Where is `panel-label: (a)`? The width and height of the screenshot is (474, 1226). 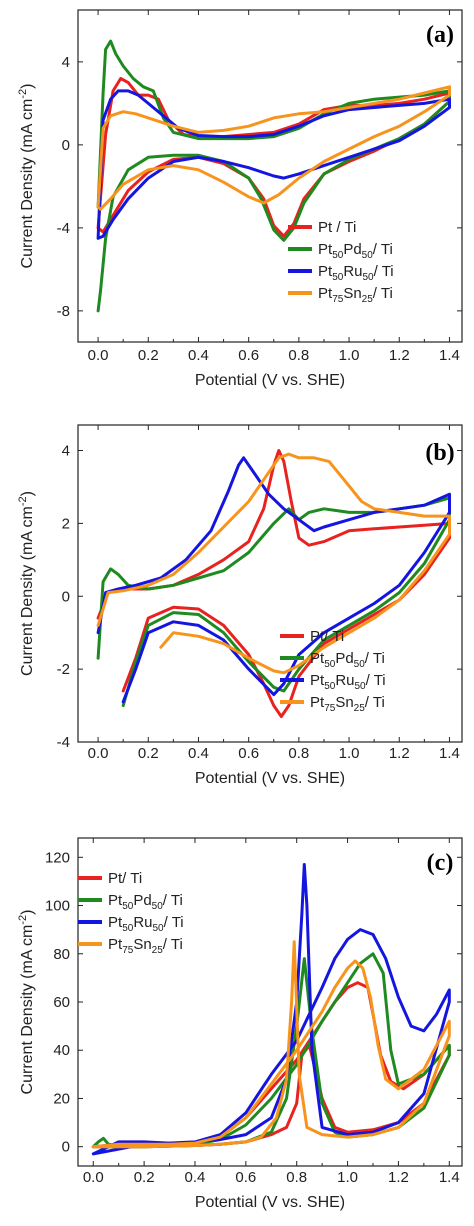 panel-label: (a) is located at coordinates (440, 35).